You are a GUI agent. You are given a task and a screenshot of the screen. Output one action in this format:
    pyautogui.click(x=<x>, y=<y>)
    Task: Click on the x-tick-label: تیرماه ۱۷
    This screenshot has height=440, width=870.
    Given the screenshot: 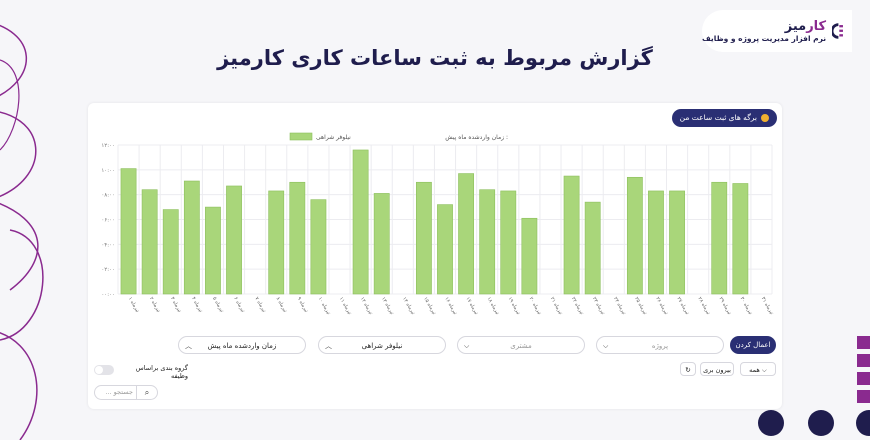 What is the action you would take?
    pyautogui.click(x=471, y=306)
    